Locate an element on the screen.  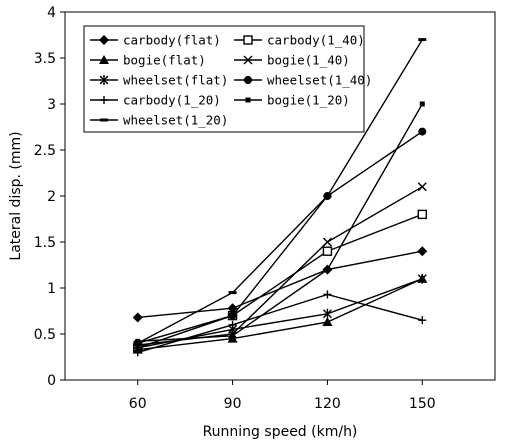
y-tick-label: 1 is located at coordinates (51, 289).